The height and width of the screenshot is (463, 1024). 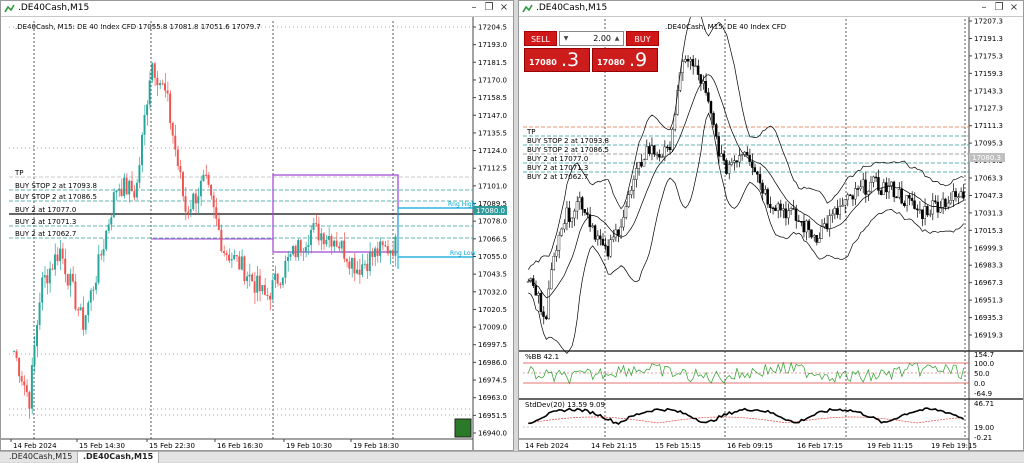 What do you see at coordinates (987, 157) in the screenshot?
I see `right-current-price-marker` at bounding box center [987, 157].